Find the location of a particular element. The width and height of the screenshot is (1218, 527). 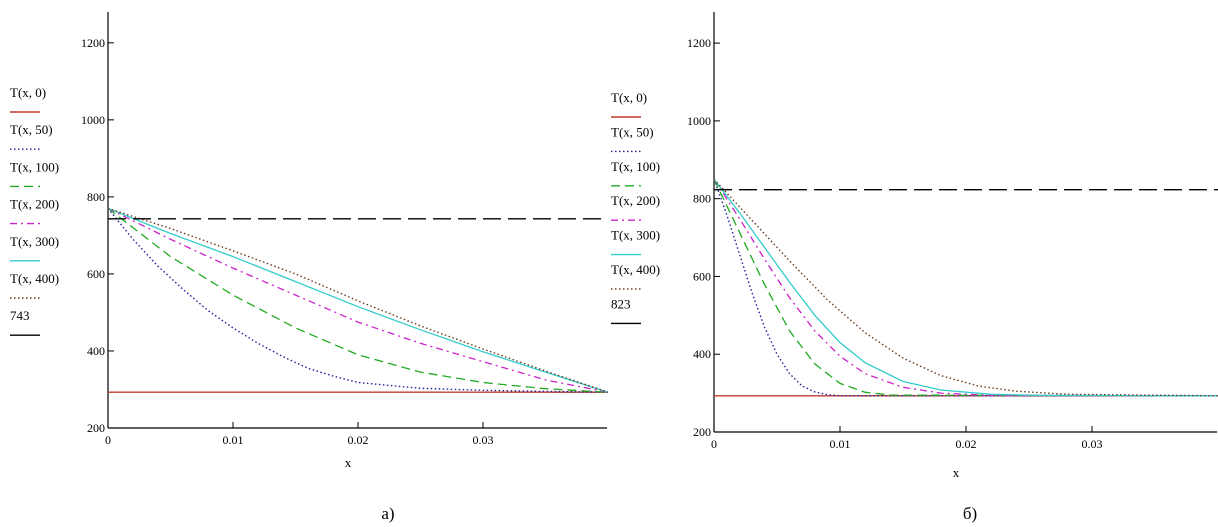

panel-label: б) is located at coordinates (970, 513).